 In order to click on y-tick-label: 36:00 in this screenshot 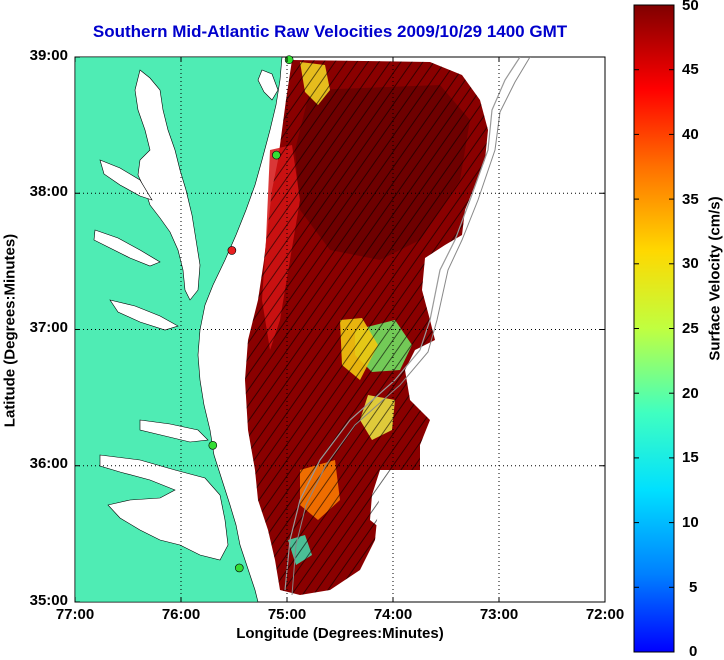, I will do `click(48, 463)`.